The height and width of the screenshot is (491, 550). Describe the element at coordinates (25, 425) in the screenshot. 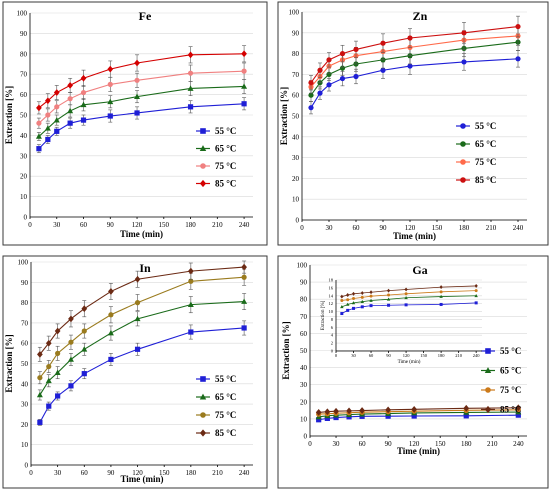

I see `y-tick-label: 20` at that location.